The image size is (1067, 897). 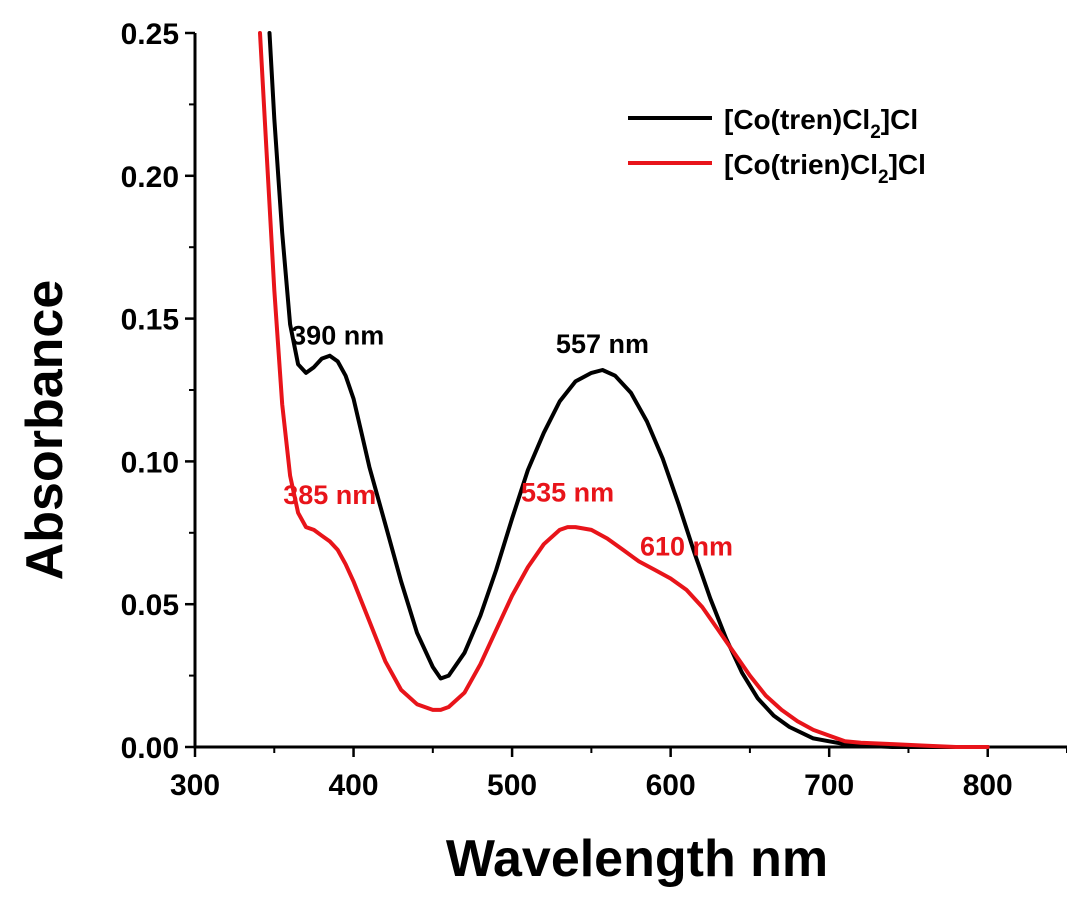 I want to click on y-tick-label: 0.05, so click(x=150, y=605).